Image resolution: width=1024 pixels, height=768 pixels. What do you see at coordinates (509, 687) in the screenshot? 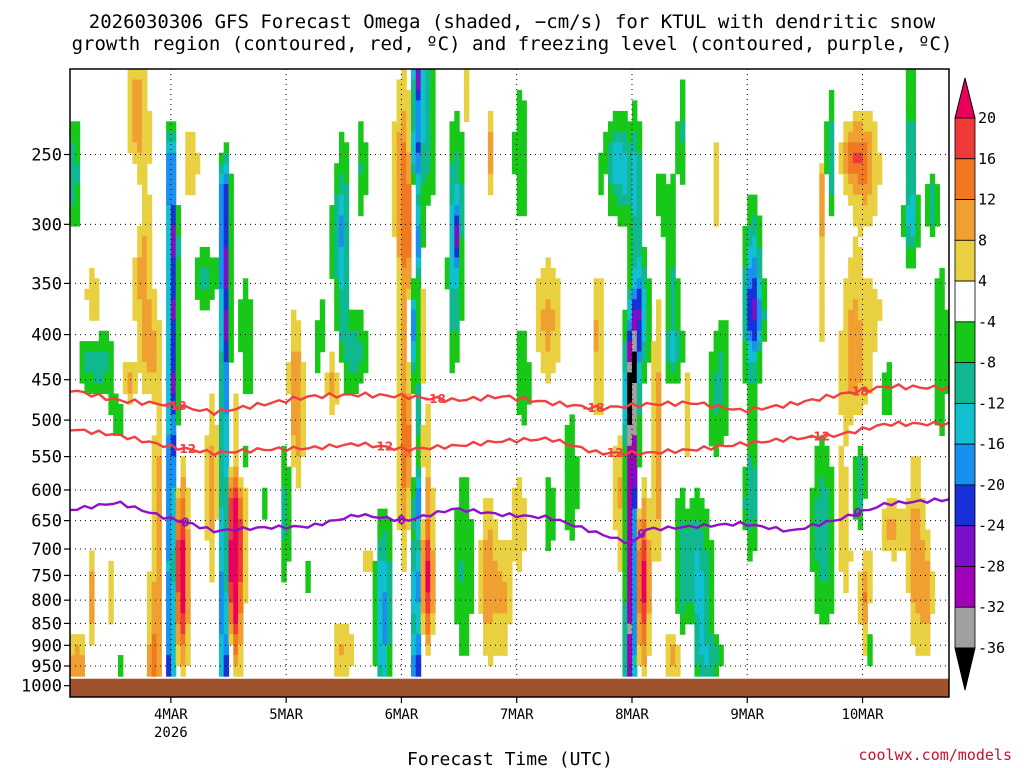
I see `terrain-ground` at bounding box center [509, 687].